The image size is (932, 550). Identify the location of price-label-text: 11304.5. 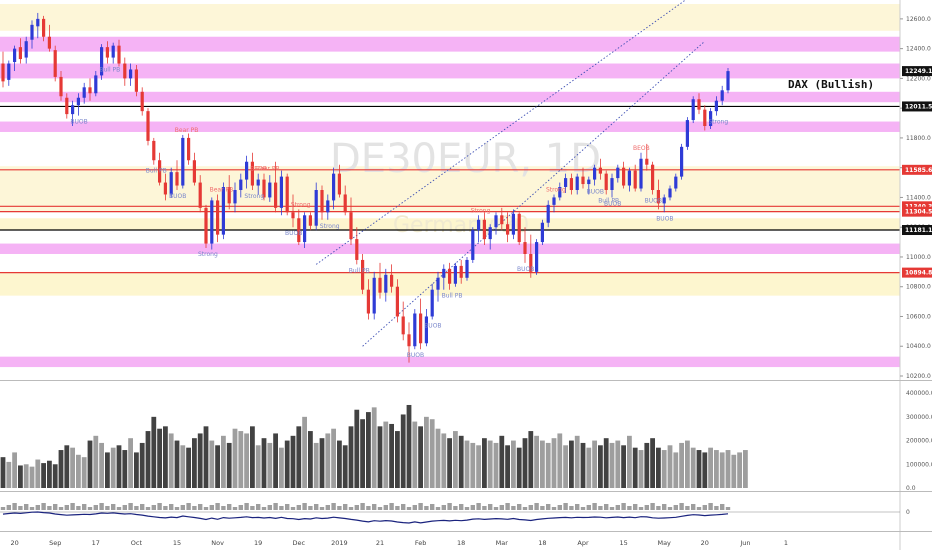
(918, 212).